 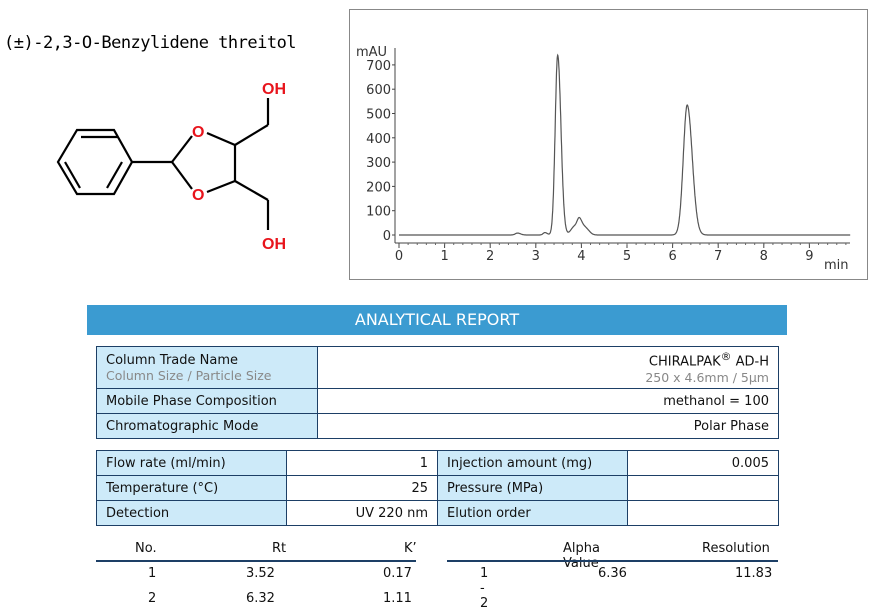 What do you see at coordinates (754, 573) in the screenshot?
I see `pair-resolution: 11.83` at bounding box center [754, 573].